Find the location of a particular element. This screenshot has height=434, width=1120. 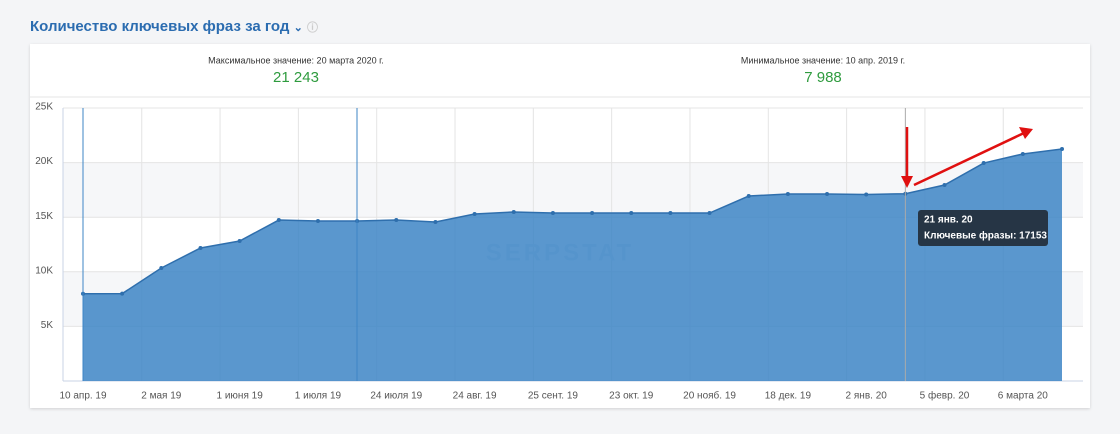

chevron: ⌄ is located at coordinates (298, 28).